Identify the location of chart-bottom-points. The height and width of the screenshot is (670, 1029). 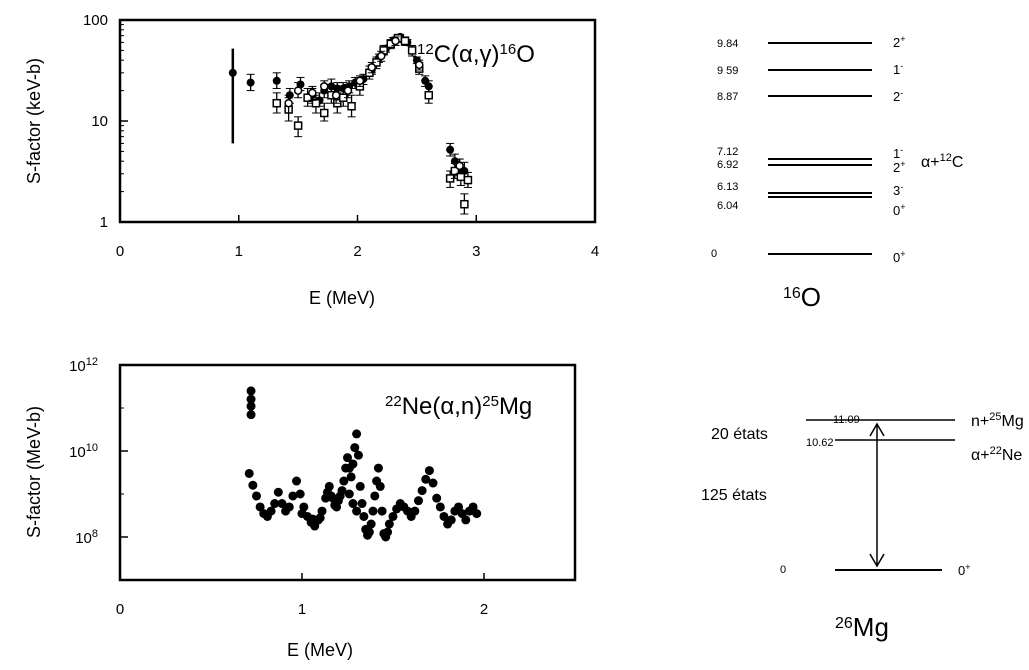
(363, 464).